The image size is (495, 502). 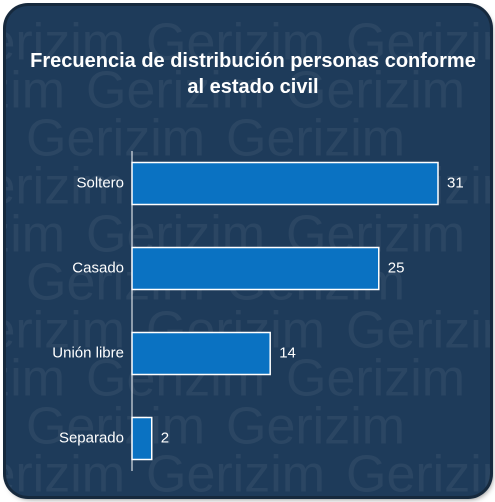 What do you see at coordinates (165, 437) in the screenshot?
I see `value-label: 2` at bounding box center [165, 437].